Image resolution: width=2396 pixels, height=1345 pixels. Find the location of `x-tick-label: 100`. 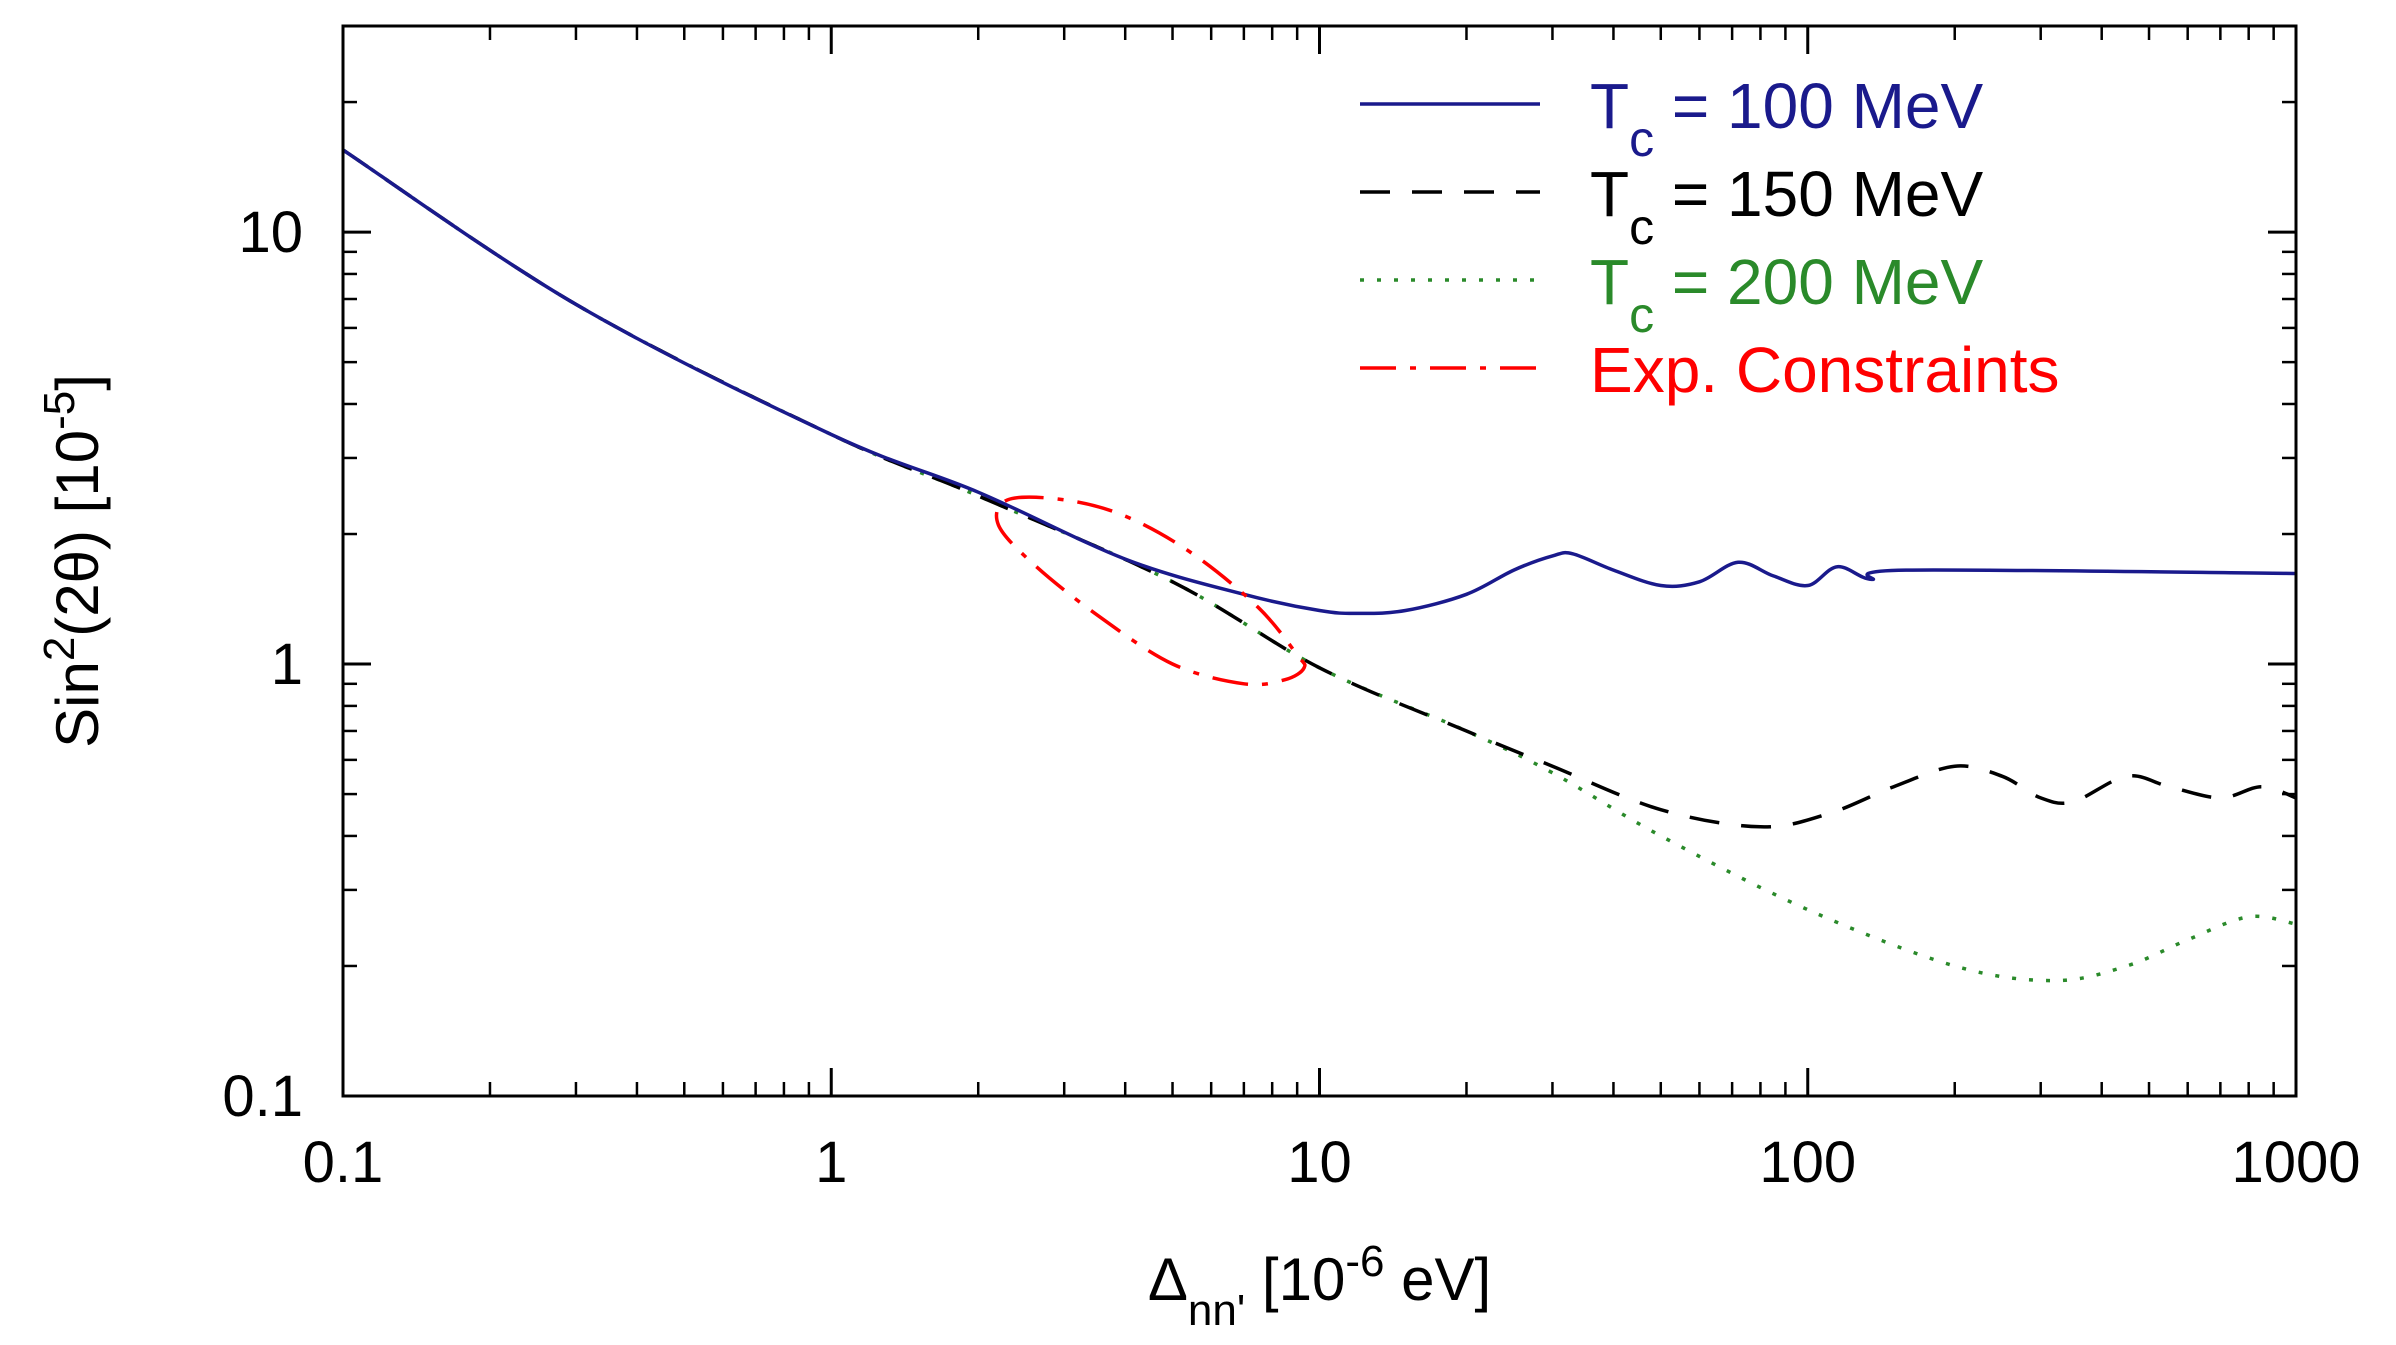

x-tick-label: 100 is located at coordinates (1807, 1162).